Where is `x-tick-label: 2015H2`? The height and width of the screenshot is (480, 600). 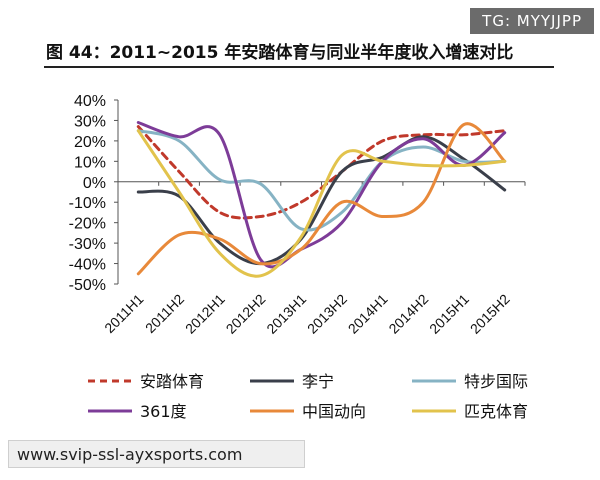 x-tick-label: 2015H2 is located at coordinates (490, 314).